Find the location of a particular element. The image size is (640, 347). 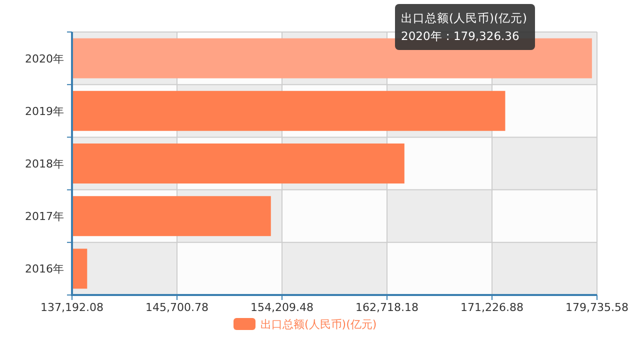

x-tick-label: 154,209.48 is located at coordinates (282, 307).